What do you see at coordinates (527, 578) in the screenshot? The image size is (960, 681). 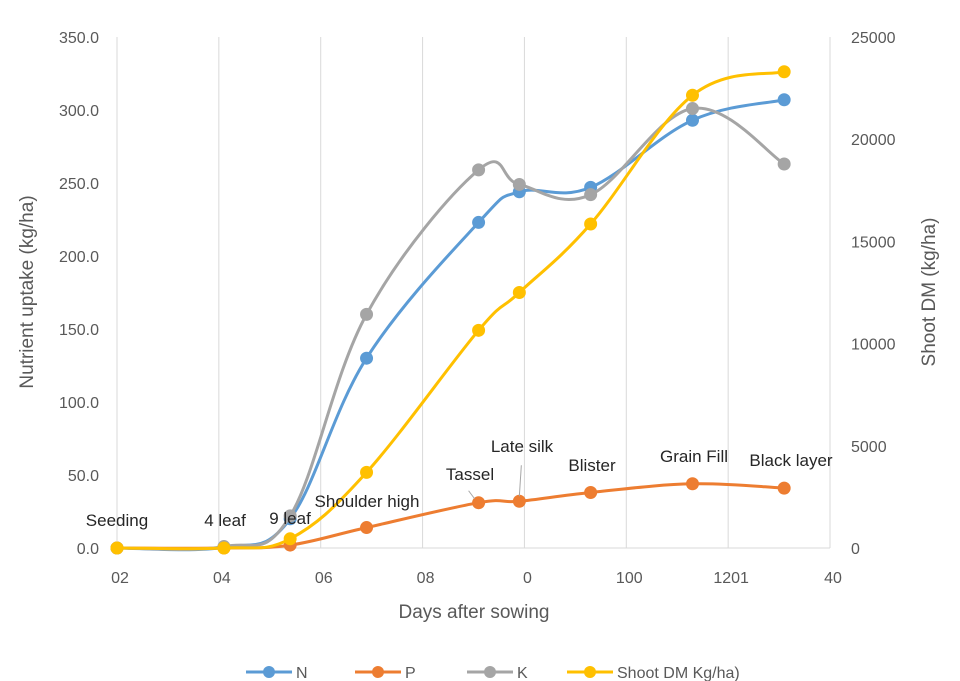 I see `x-tick-label: 0` at bounding box center [527, 578].